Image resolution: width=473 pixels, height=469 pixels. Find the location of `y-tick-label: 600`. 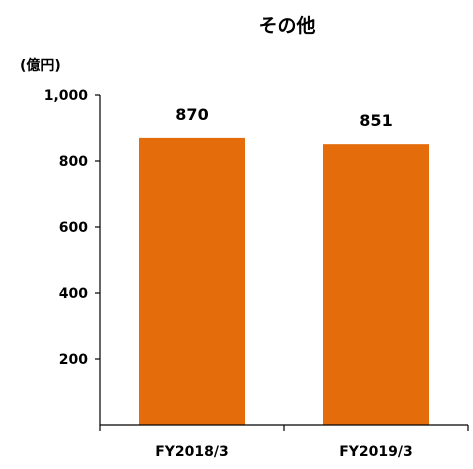

y-tick-label: 600 is located at coordinates (73, 228).